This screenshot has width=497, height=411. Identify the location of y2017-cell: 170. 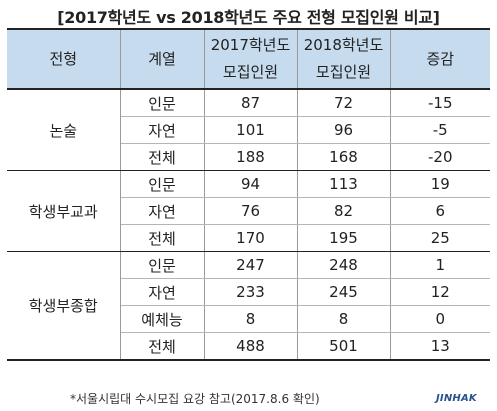
(250, 238).